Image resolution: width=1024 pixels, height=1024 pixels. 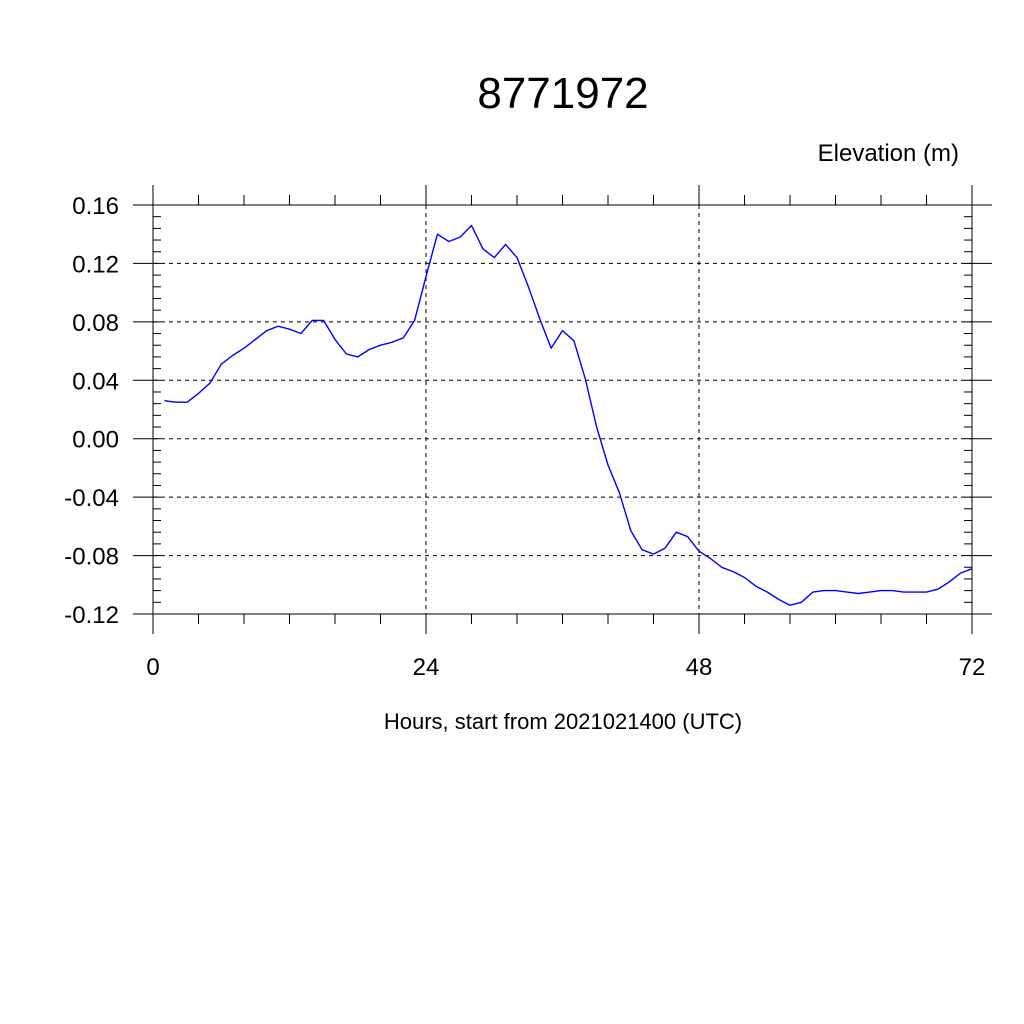 What do you see at coordinates (91, 615) in the screenshot?
I see `y-tick-label-0: -0.12` at bounding box center [91, 615].